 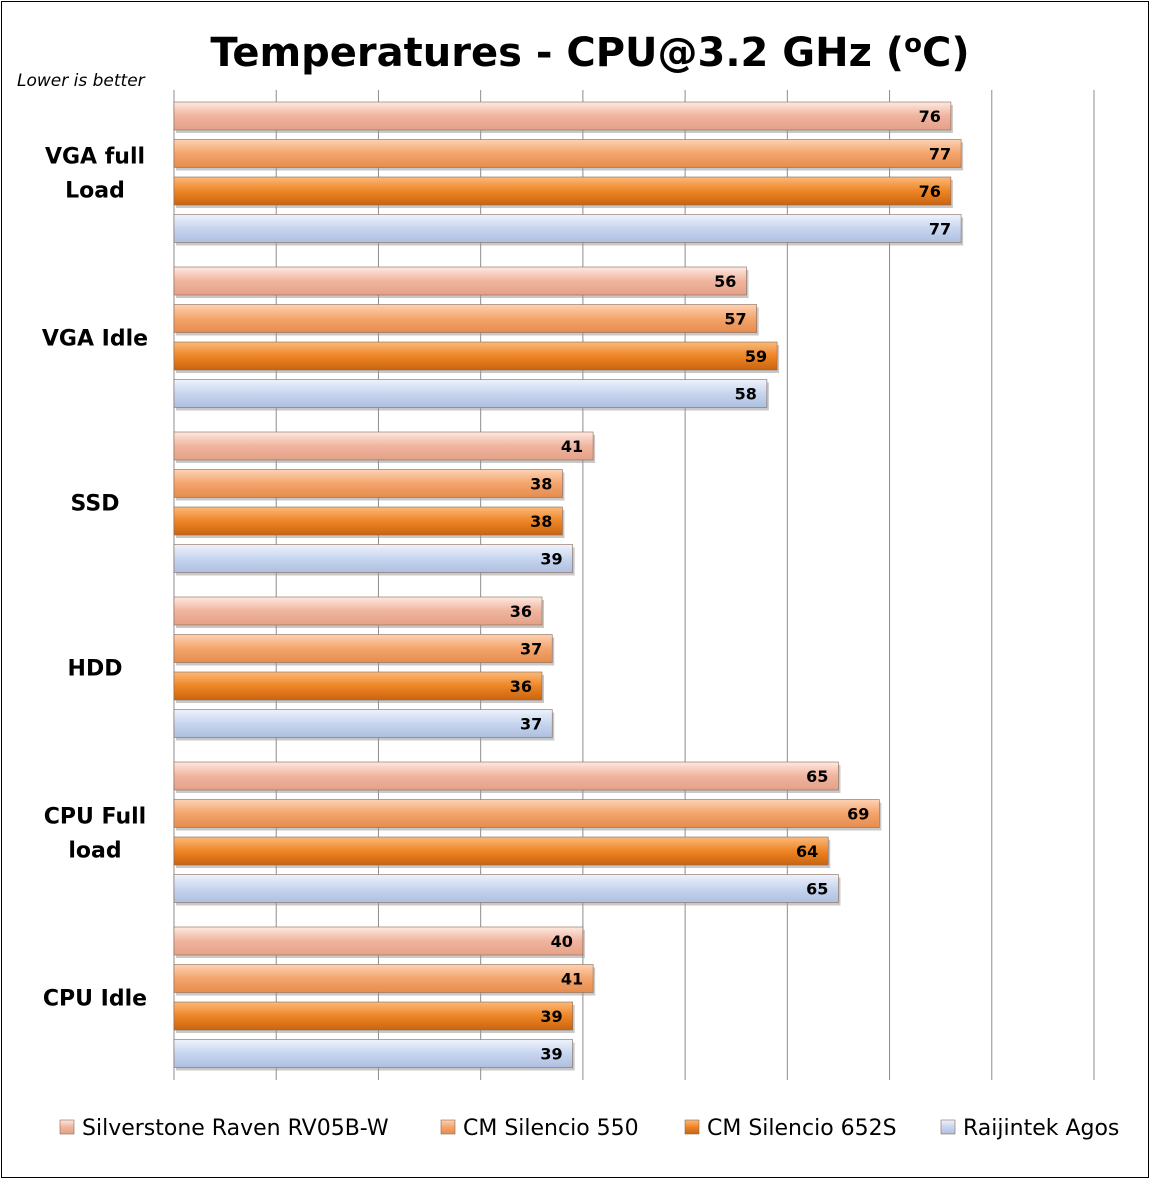 What do you see at coordinates (589, 52) in the screenshot?
I see `chart-title: Temperatures - CPU@3.2 GHz (oC)` at bounding box center [589, 52].